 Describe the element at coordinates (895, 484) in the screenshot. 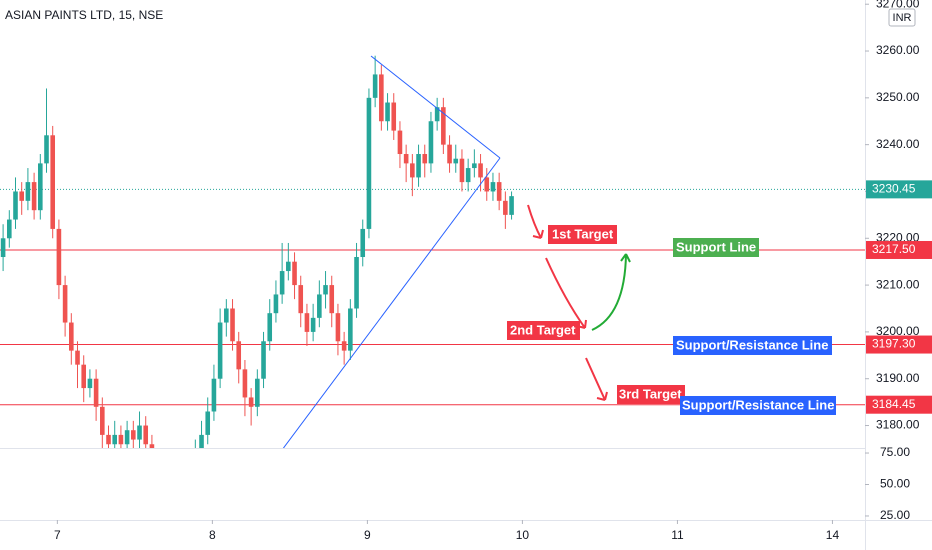

I see `y-tick-label: 50.00` at that location.